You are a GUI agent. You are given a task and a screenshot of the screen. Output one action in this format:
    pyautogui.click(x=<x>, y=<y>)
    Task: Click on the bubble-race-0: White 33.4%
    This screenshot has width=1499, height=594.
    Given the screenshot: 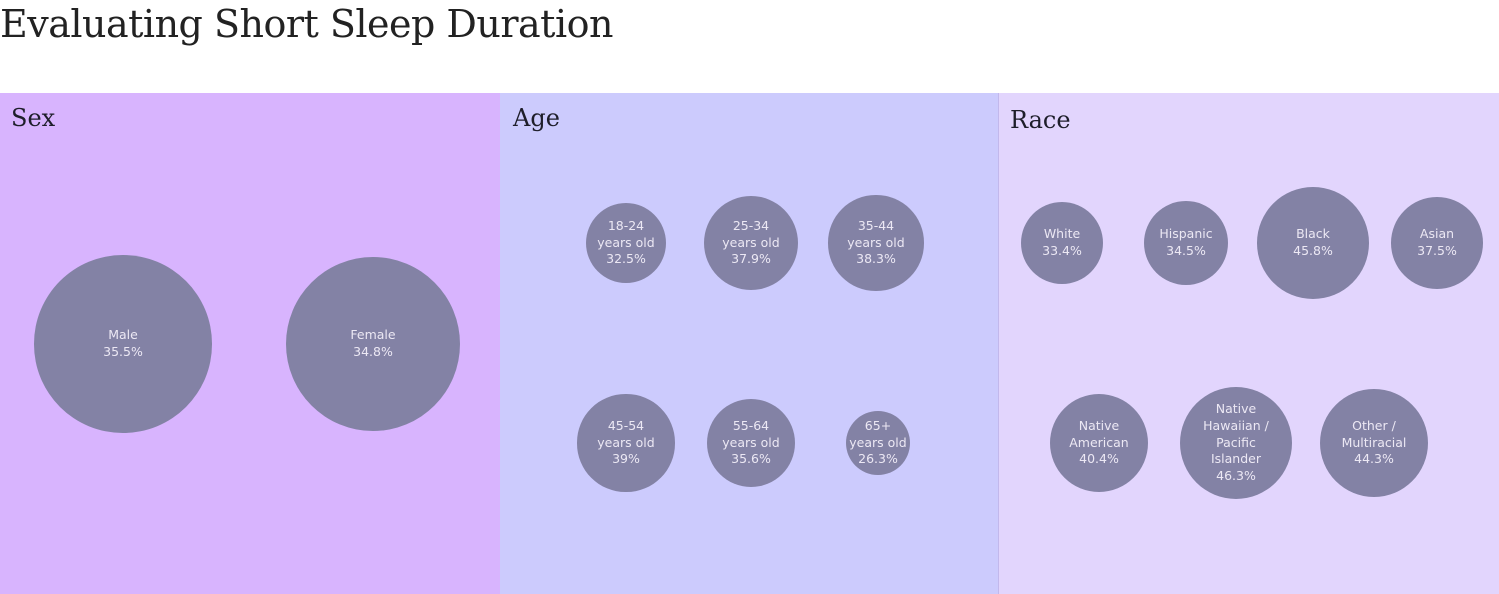 What is the action you would take?
    pyautogui.click(x=1062, y=243)
    